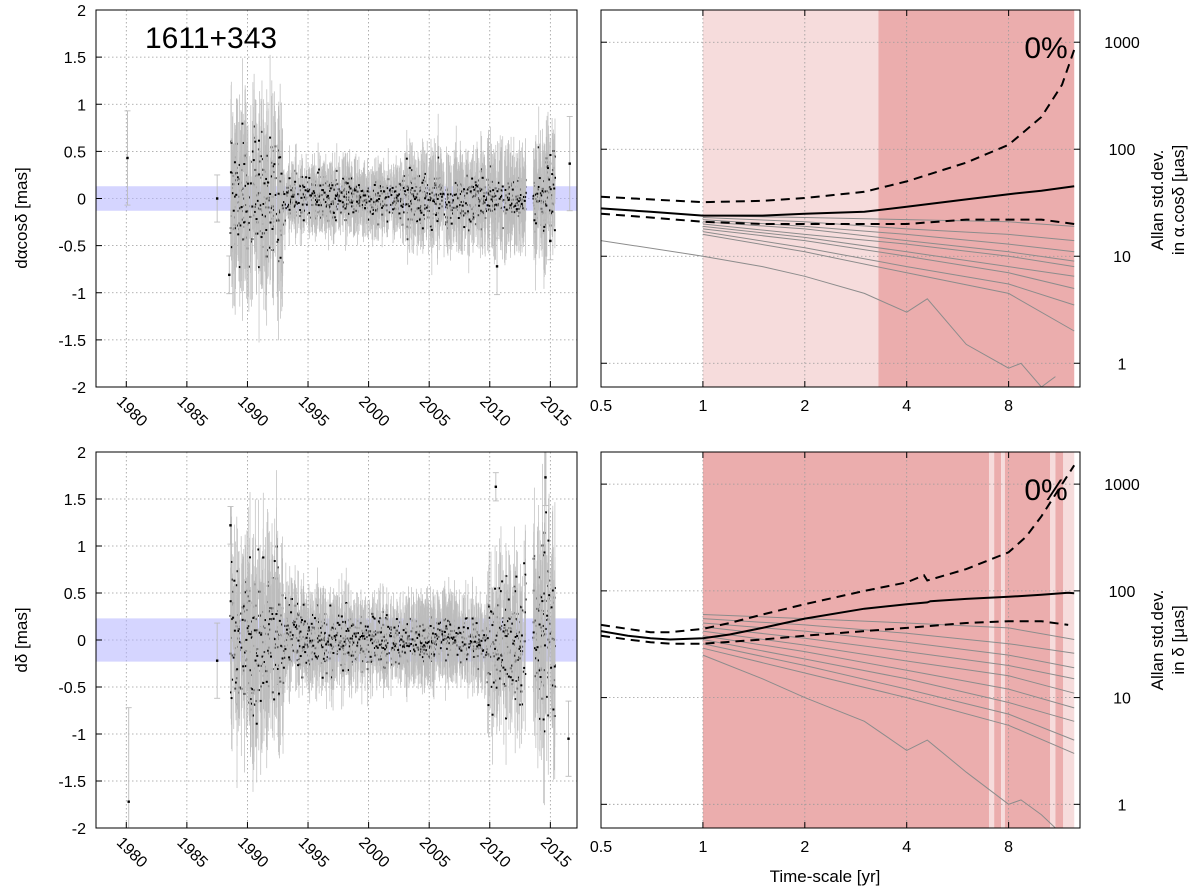 Image resolution: width=1200 pixels, height=895 pixels. Describe the element at coordinates (348, 198) in the screenshot. I see `ra-ts-points` at that location.